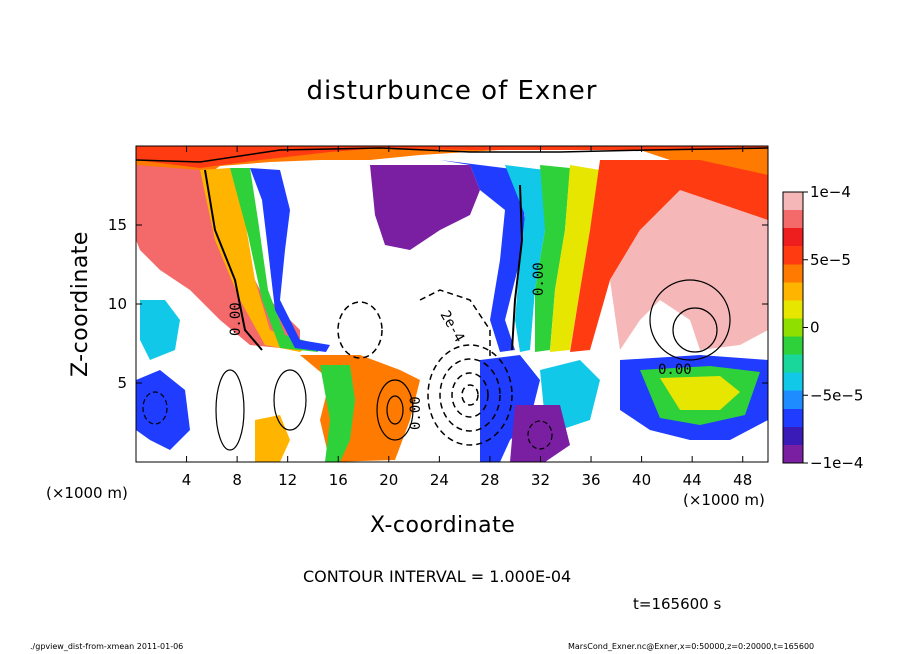 The width and height of the screenshot is (904, 654). Describe the element at coordinates (677, 604) in the screenshot. I see `time-label: t=165600 s` at that location.